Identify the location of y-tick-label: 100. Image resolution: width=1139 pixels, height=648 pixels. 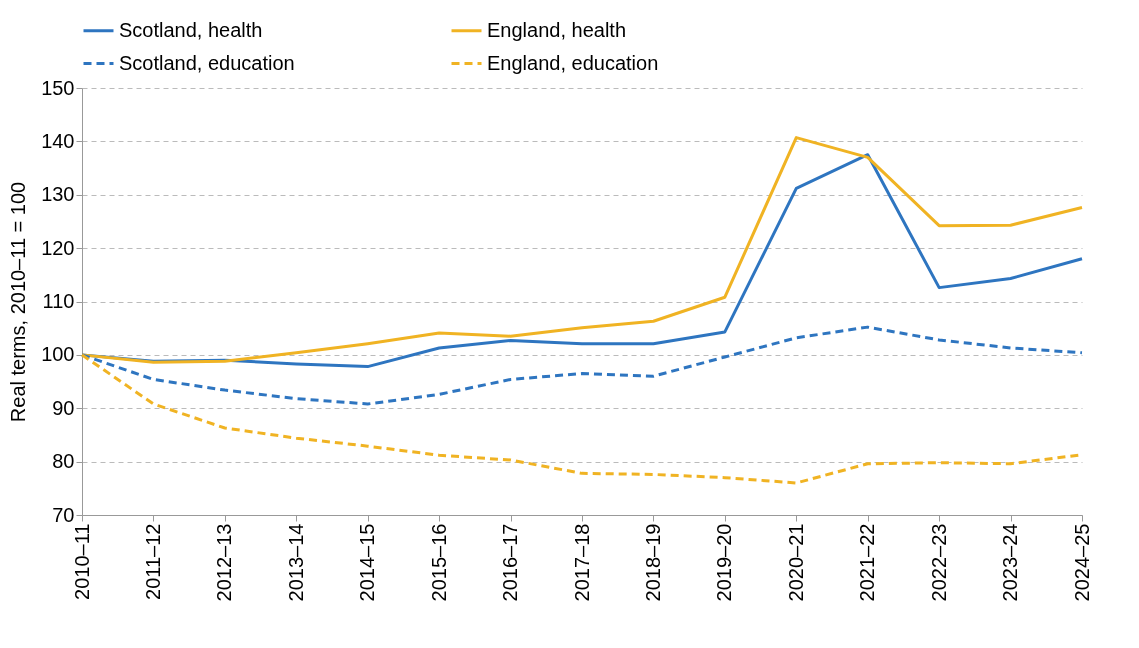
(58, 354).